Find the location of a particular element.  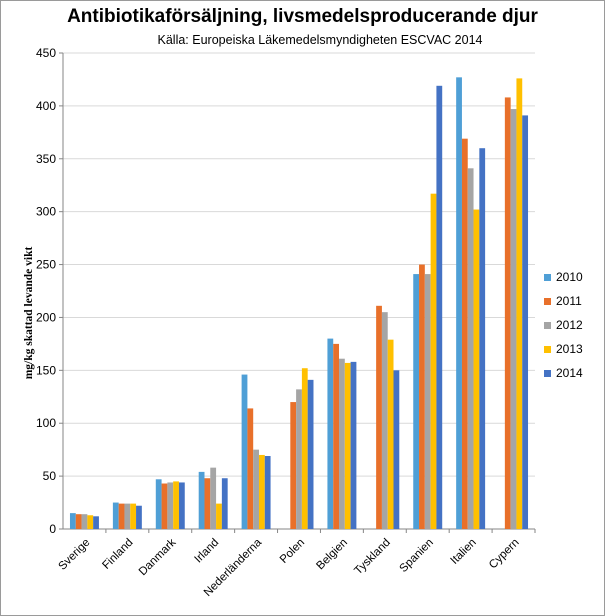

bar-2012-tyskland is located at coordinates (384, 420).